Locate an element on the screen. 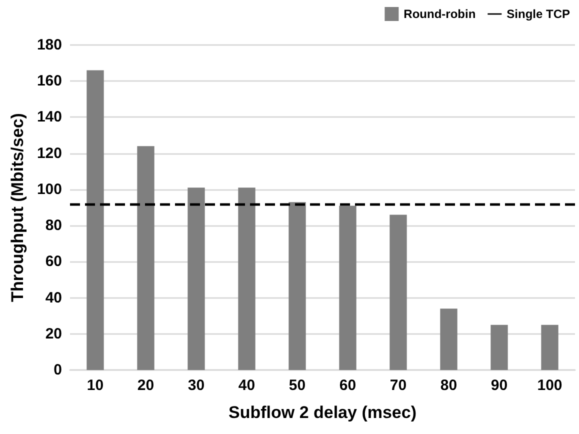 Image resolution: width=579 pixels, height=434 pixels. y-axis-title: Throughput (Mbits/sec) is located at coordinates (17, 207).